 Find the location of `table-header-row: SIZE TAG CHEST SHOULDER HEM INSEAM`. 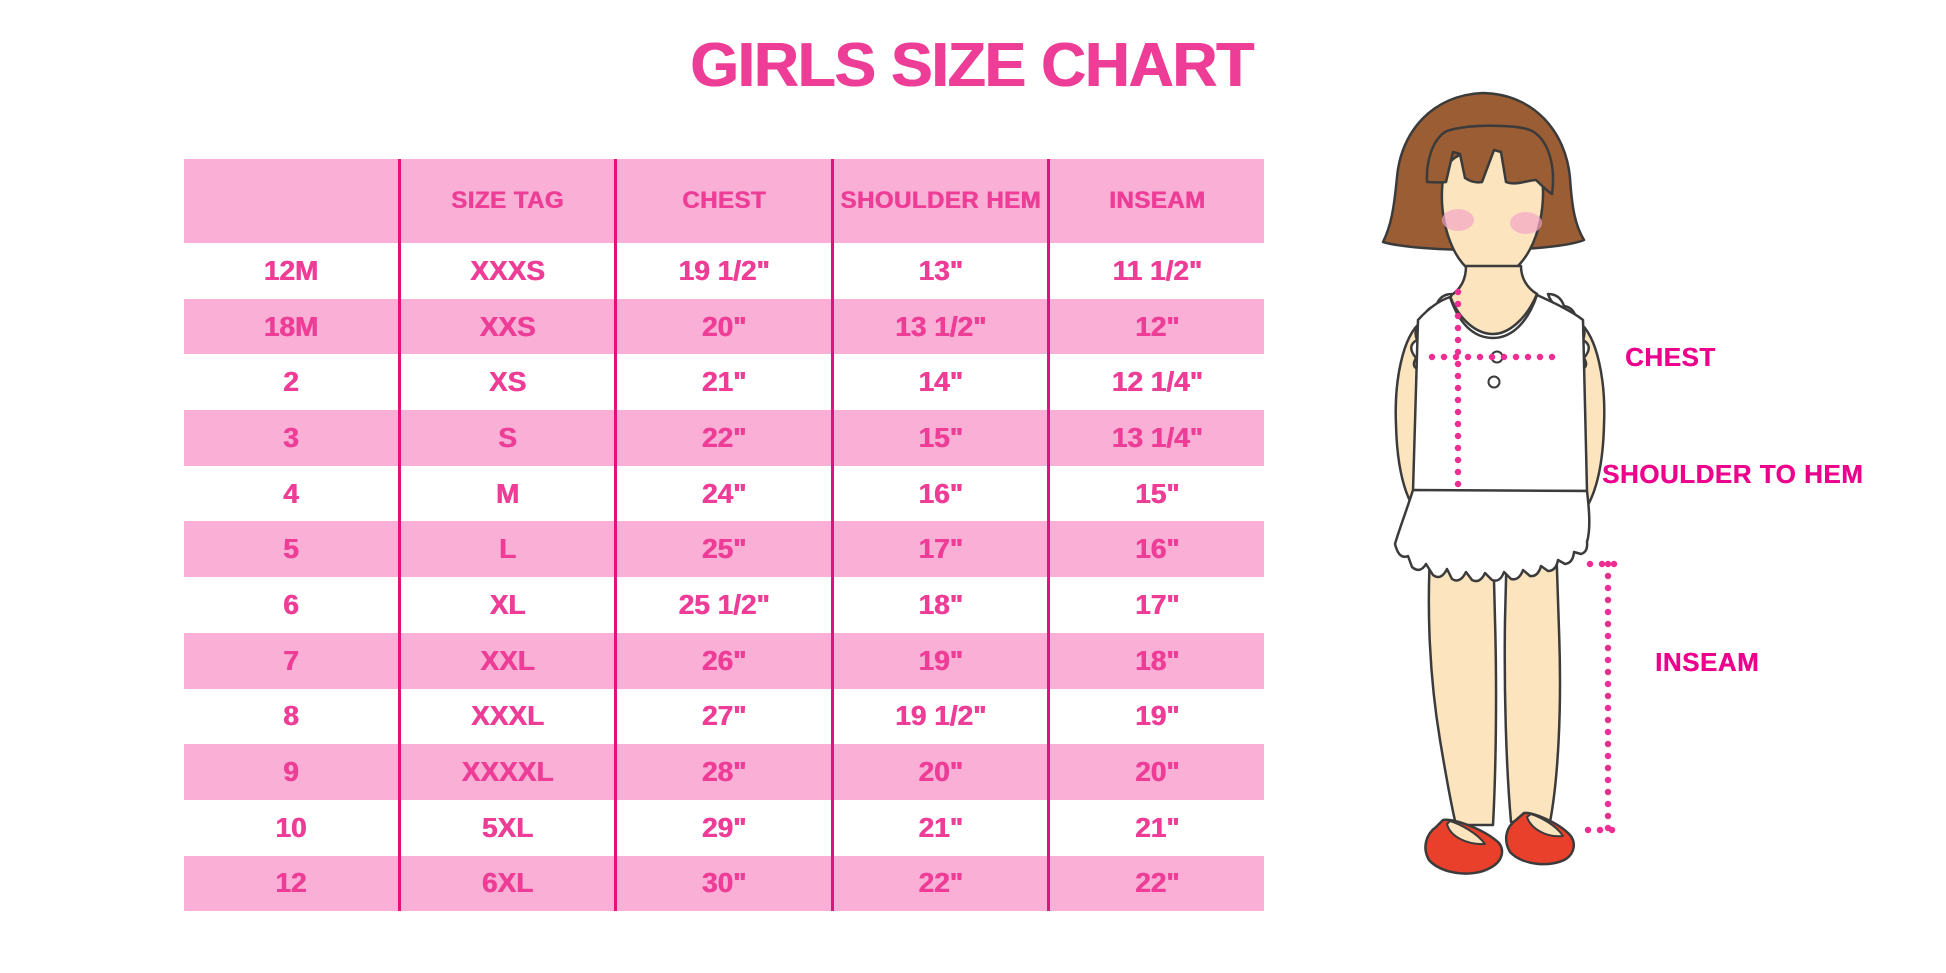

table-header-row: SIZE TAG CHEST SHOULDER HEM INSEAM is located at coordinates (724, 201).